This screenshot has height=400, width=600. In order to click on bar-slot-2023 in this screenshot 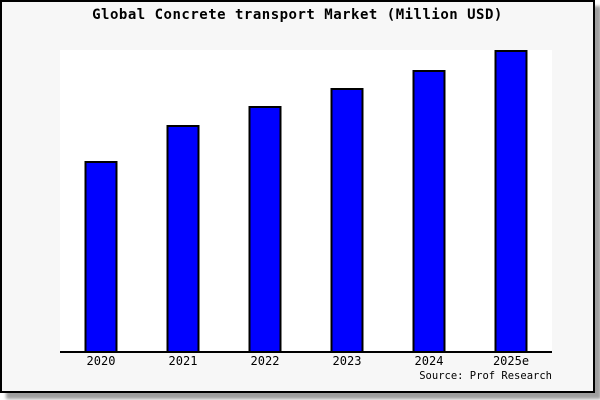, I will do `click(347, 200)`.